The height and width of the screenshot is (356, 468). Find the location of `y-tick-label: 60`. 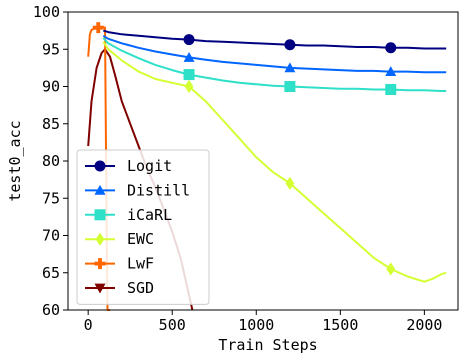

y-tick-label: 60 is located at coordinates (51, 310).